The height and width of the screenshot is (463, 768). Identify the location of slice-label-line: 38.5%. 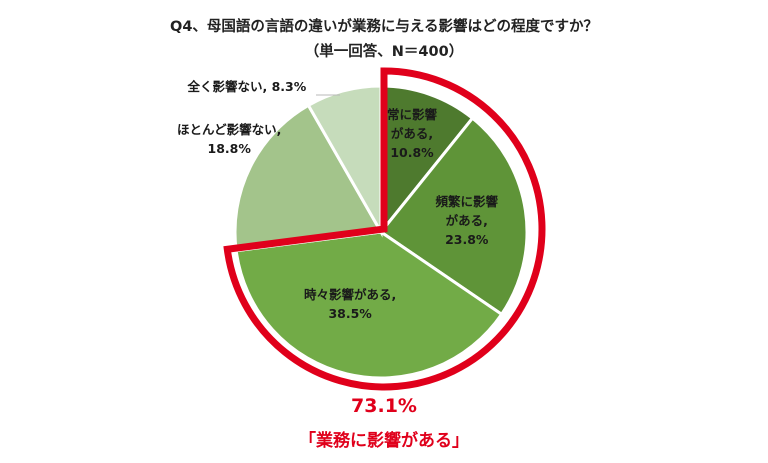
(350, 313).